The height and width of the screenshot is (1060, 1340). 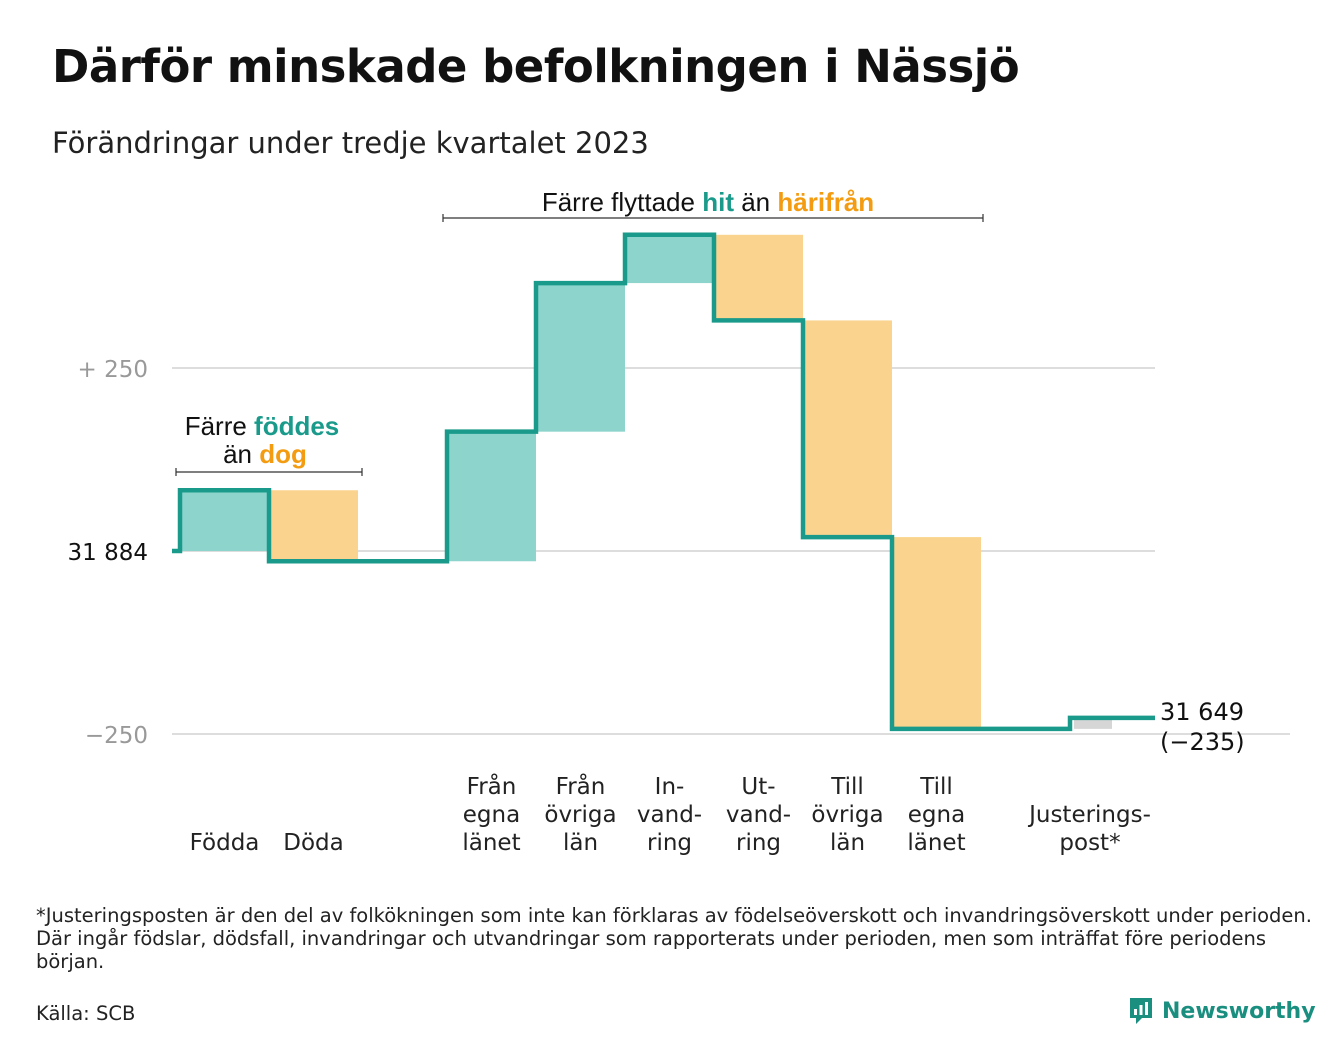 I want to click on births-annotation-line1: Färre föddes, so click(x=262, y=426).